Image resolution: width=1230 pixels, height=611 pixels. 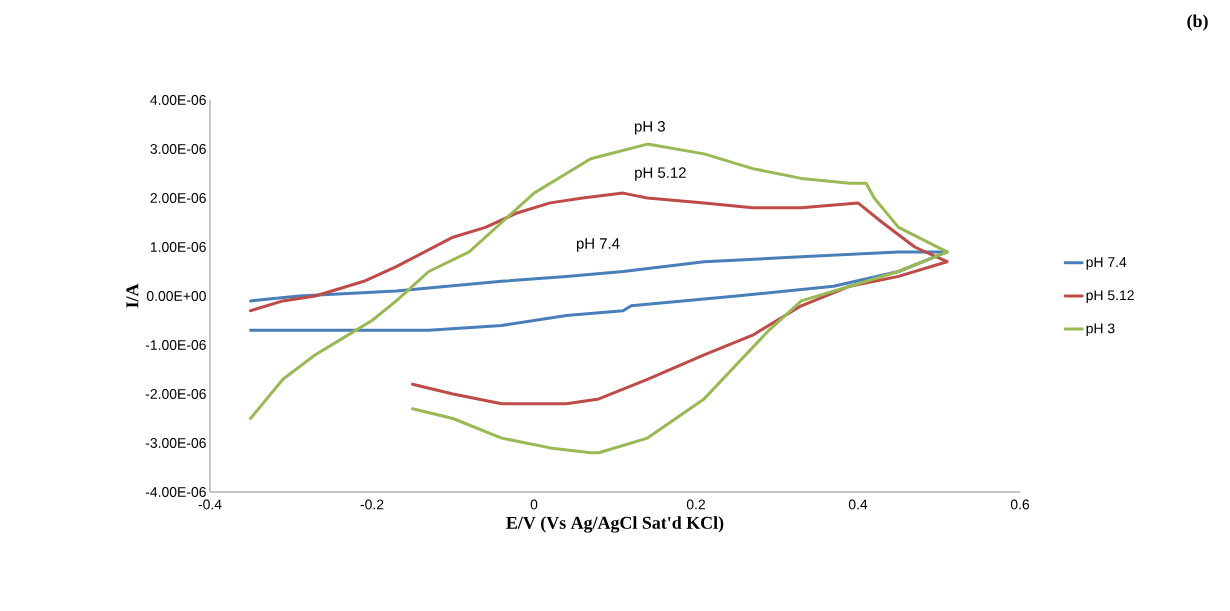 What do you see at coordinates (615, 524) in the screenshot?
I see `x-axis-title: E/V (Vs Ag/AgCl Sat'd KCl)` at bounding box center [615, 524].